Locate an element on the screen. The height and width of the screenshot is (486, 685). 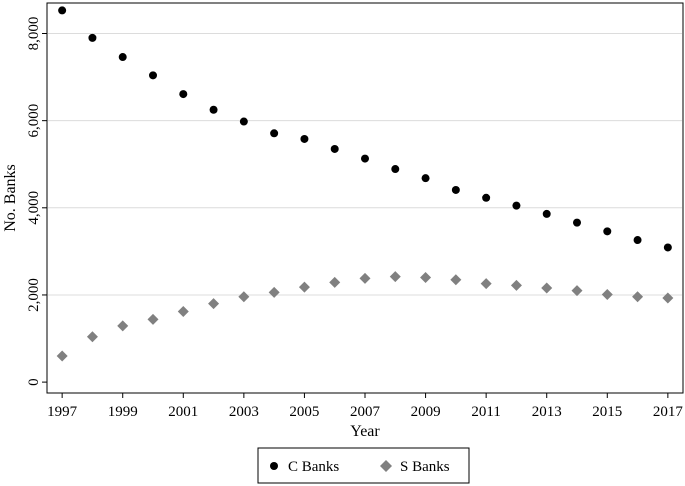
x-tick-label: 2005 is located at coordinates (304, 412).